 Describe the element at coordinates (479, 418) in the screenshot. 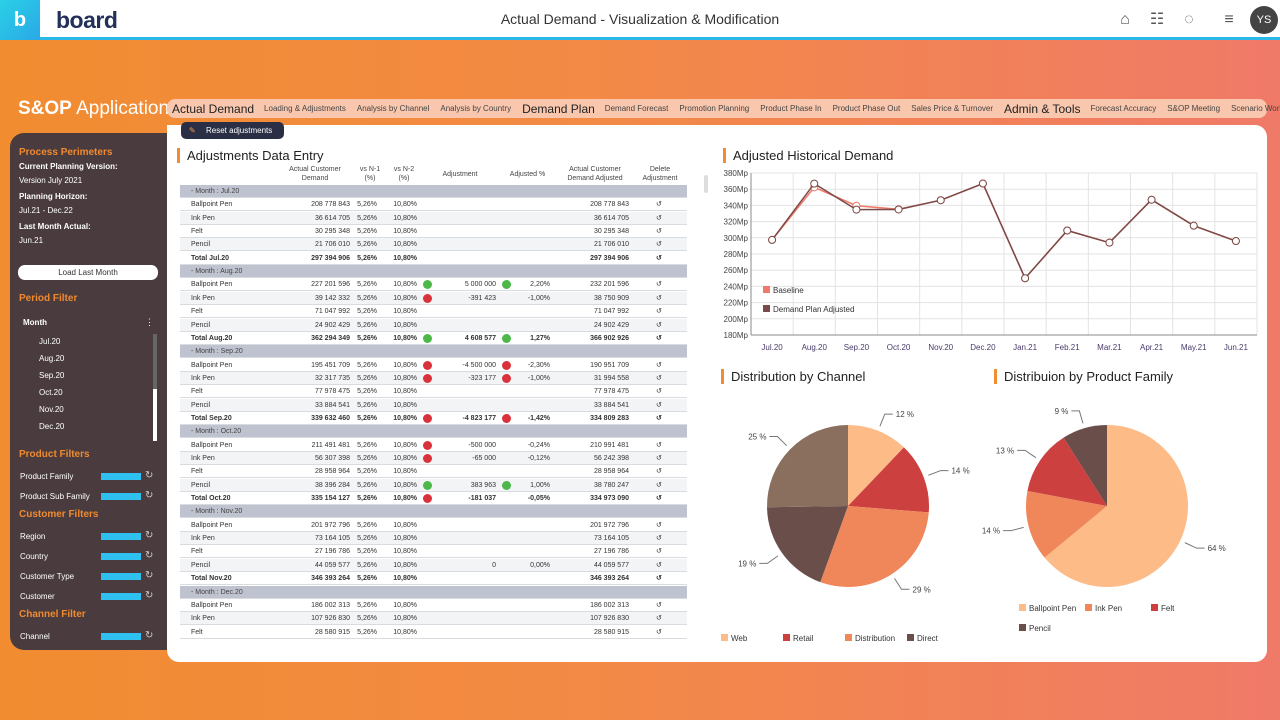

I see `adjustment-input: -4 823 177` at that location.